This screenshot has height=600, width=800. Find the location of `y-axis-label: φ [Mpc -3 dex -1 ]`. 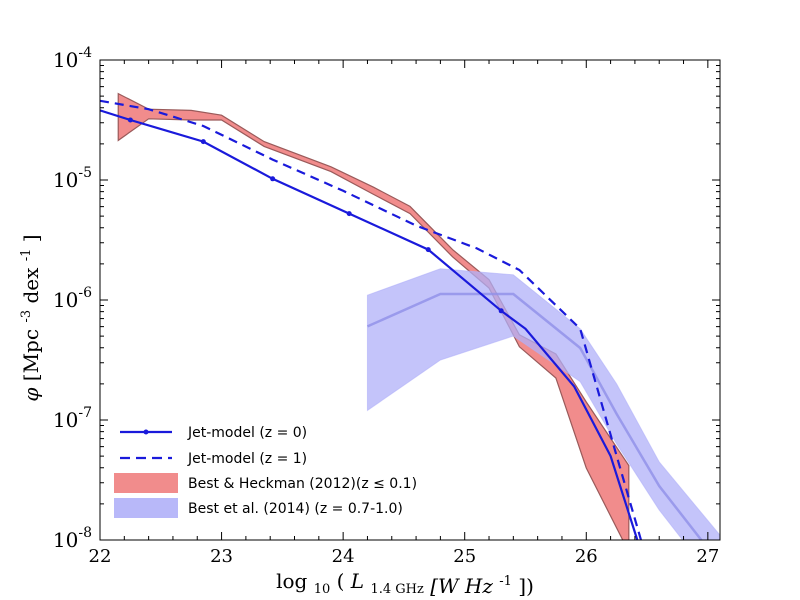

y-axis-label: φ [Mpc -3 dex -1 ] is located at coordinates (27, 317).